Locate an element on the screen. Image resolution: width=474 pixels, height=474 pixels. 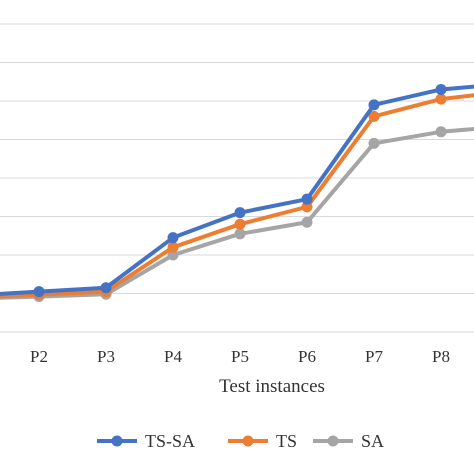
legend-item-ts: TS is located at coordinates (262, 441).